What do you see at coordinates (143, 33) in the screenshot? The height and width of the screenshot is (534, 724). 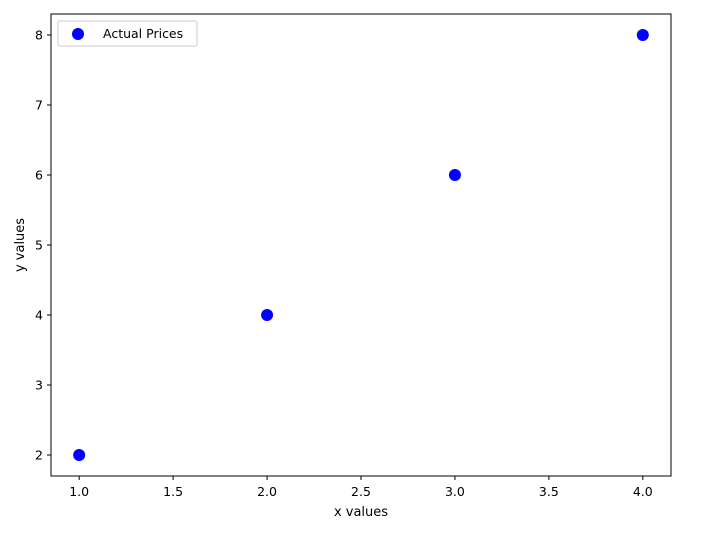 I see `legend-label: Actual Prices` at bounding box center [143, 33].